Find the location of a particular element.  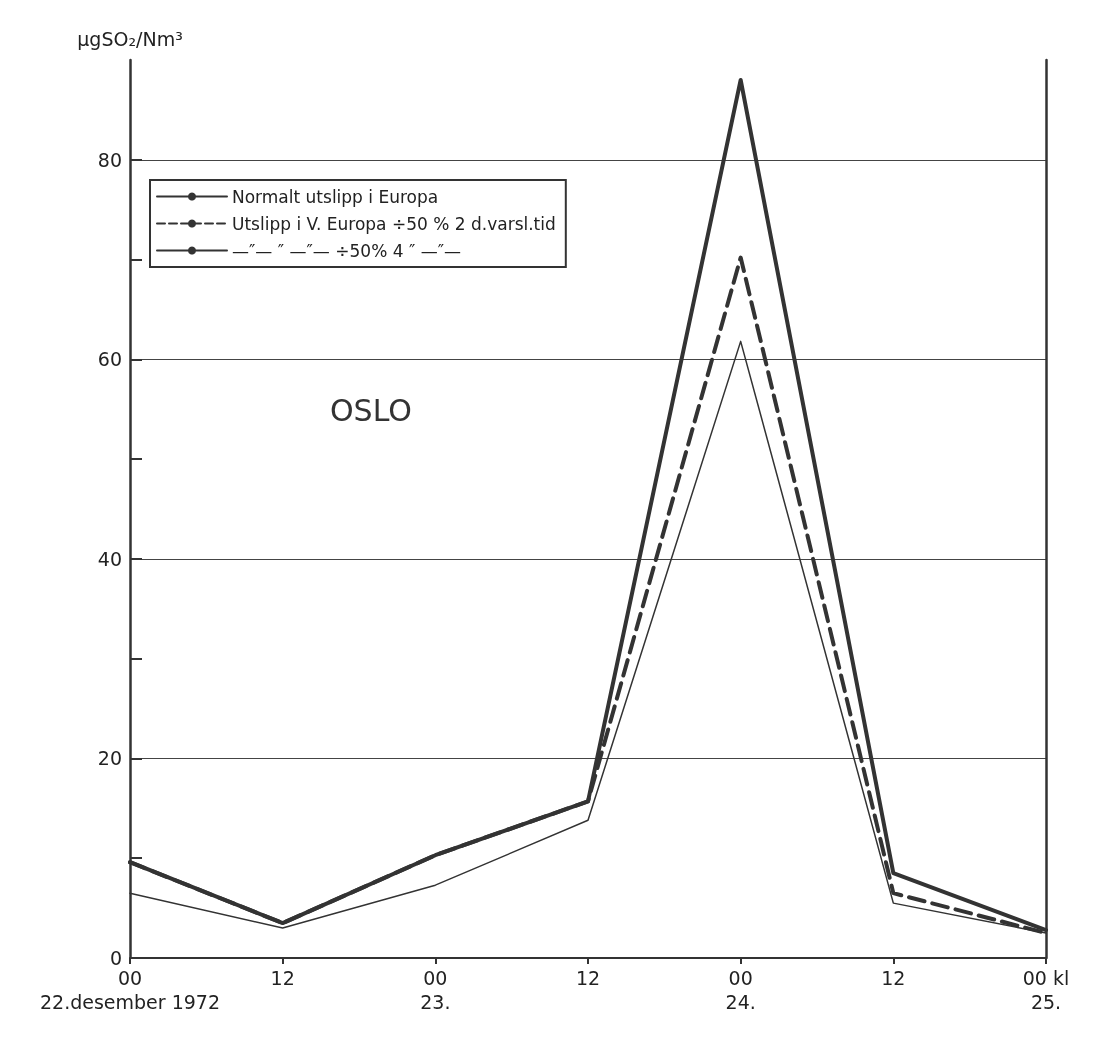

x-tick-label: 00 kl 25. is located at coordinates (1046, 990).